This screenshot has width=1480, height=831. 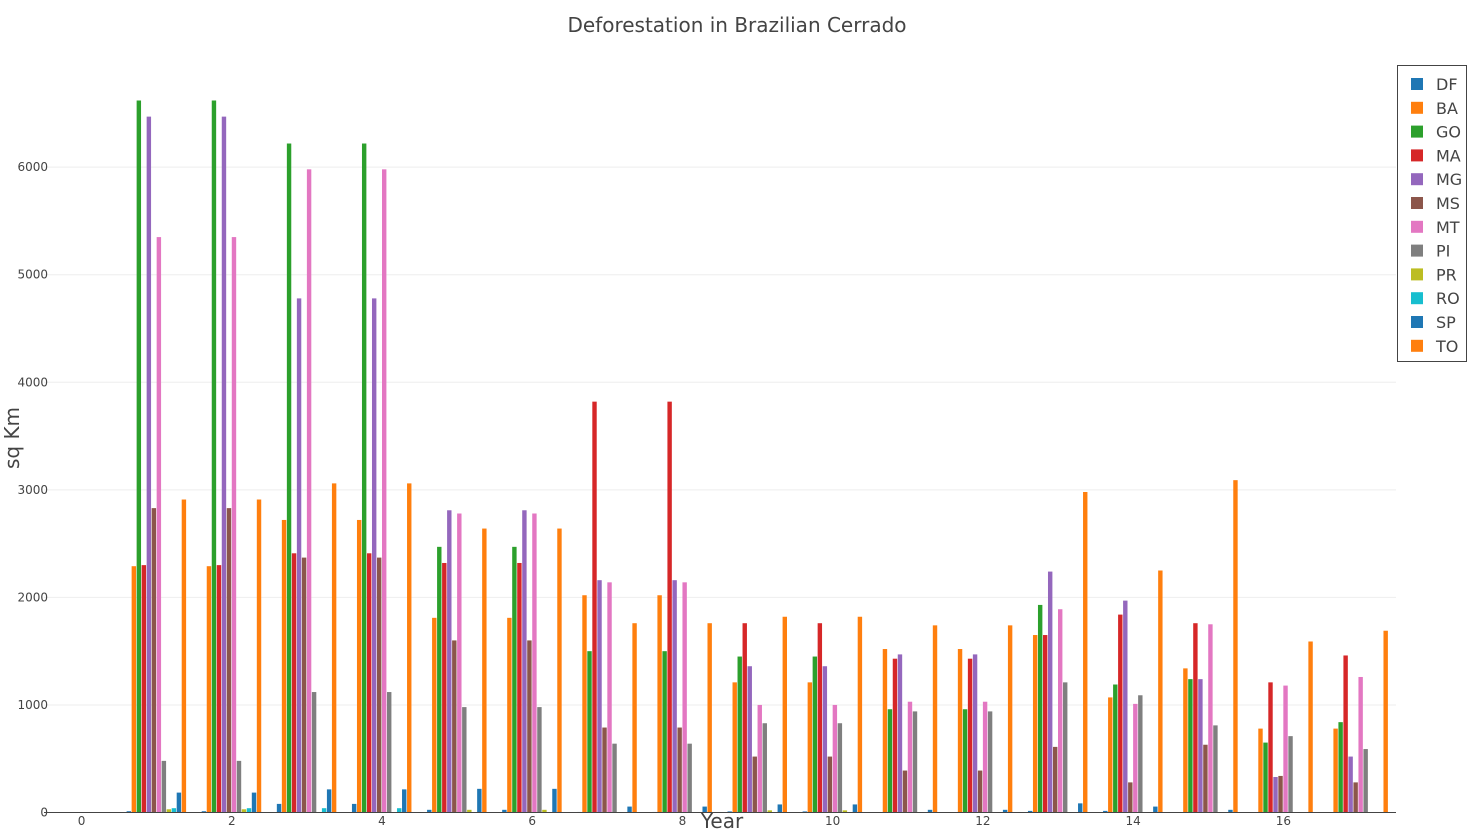 What do you see at coordinates (1447, 108) in the screenshot?
I see `legend-label-ba: BA` at bounding box center [1447, 108].